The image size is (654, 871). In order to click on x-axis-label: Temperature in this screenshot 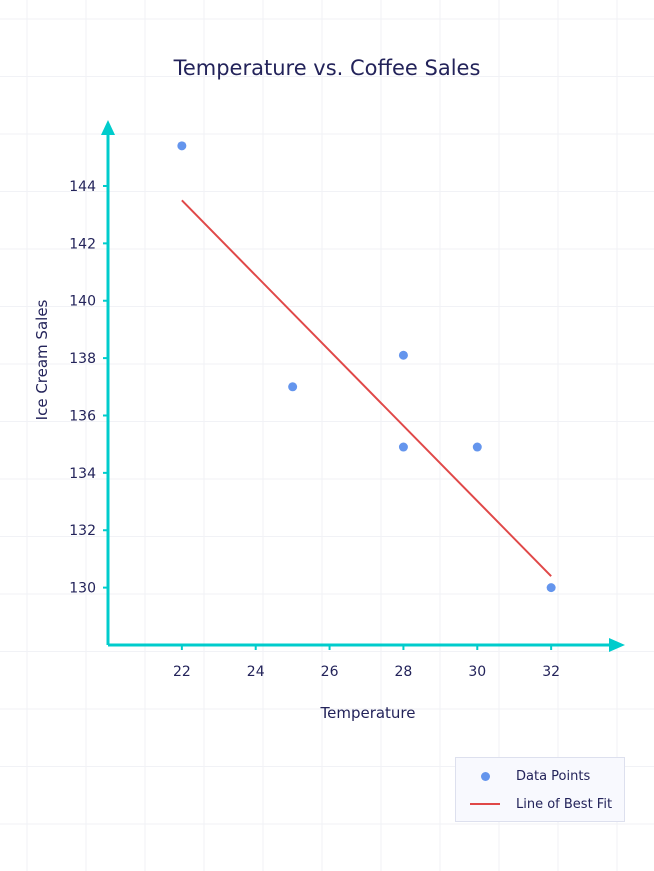, I will do `click(367, 713)`.